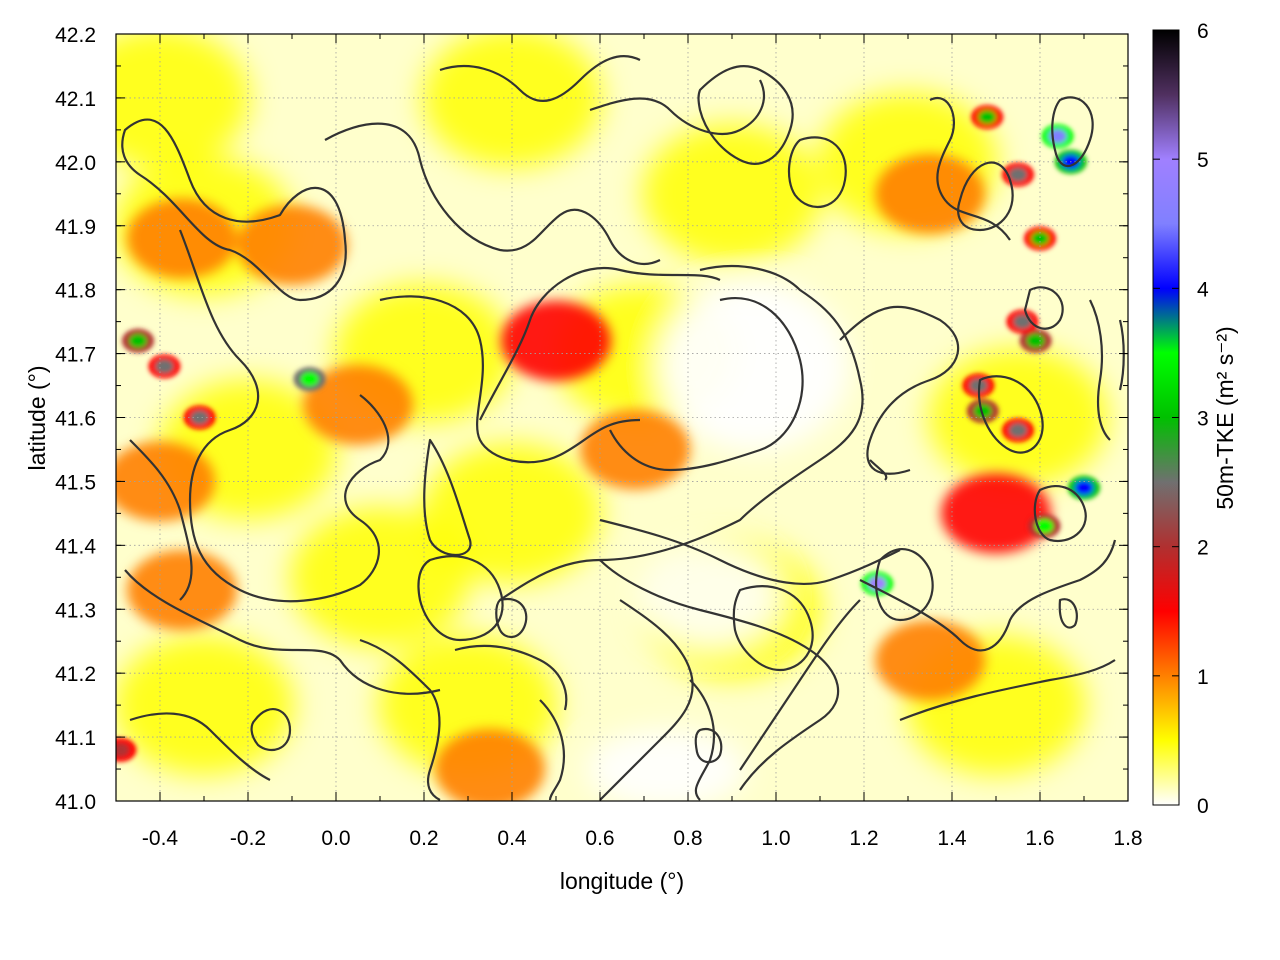  What do you see at coordinates (75, 546) in the screenshot?
I see `y-tick-label: 41.4` at bounding box center [75, 546].